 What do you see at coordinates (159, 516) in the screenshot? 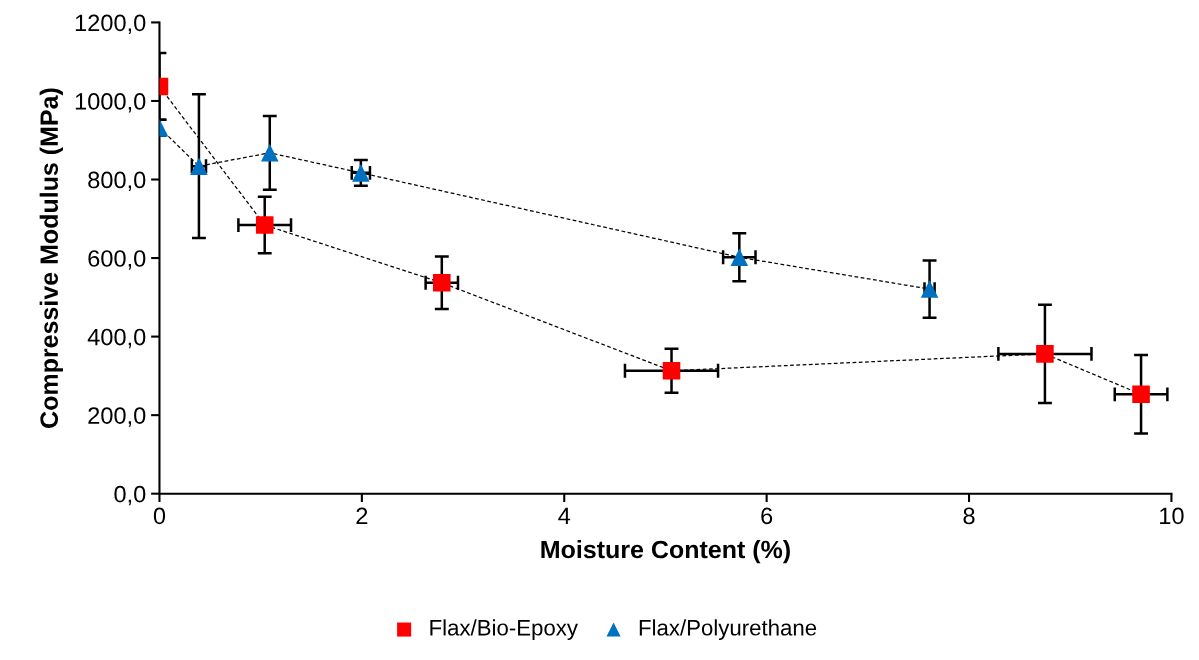
I see `x-tick-label: 0` at bounding box center [159, 516].